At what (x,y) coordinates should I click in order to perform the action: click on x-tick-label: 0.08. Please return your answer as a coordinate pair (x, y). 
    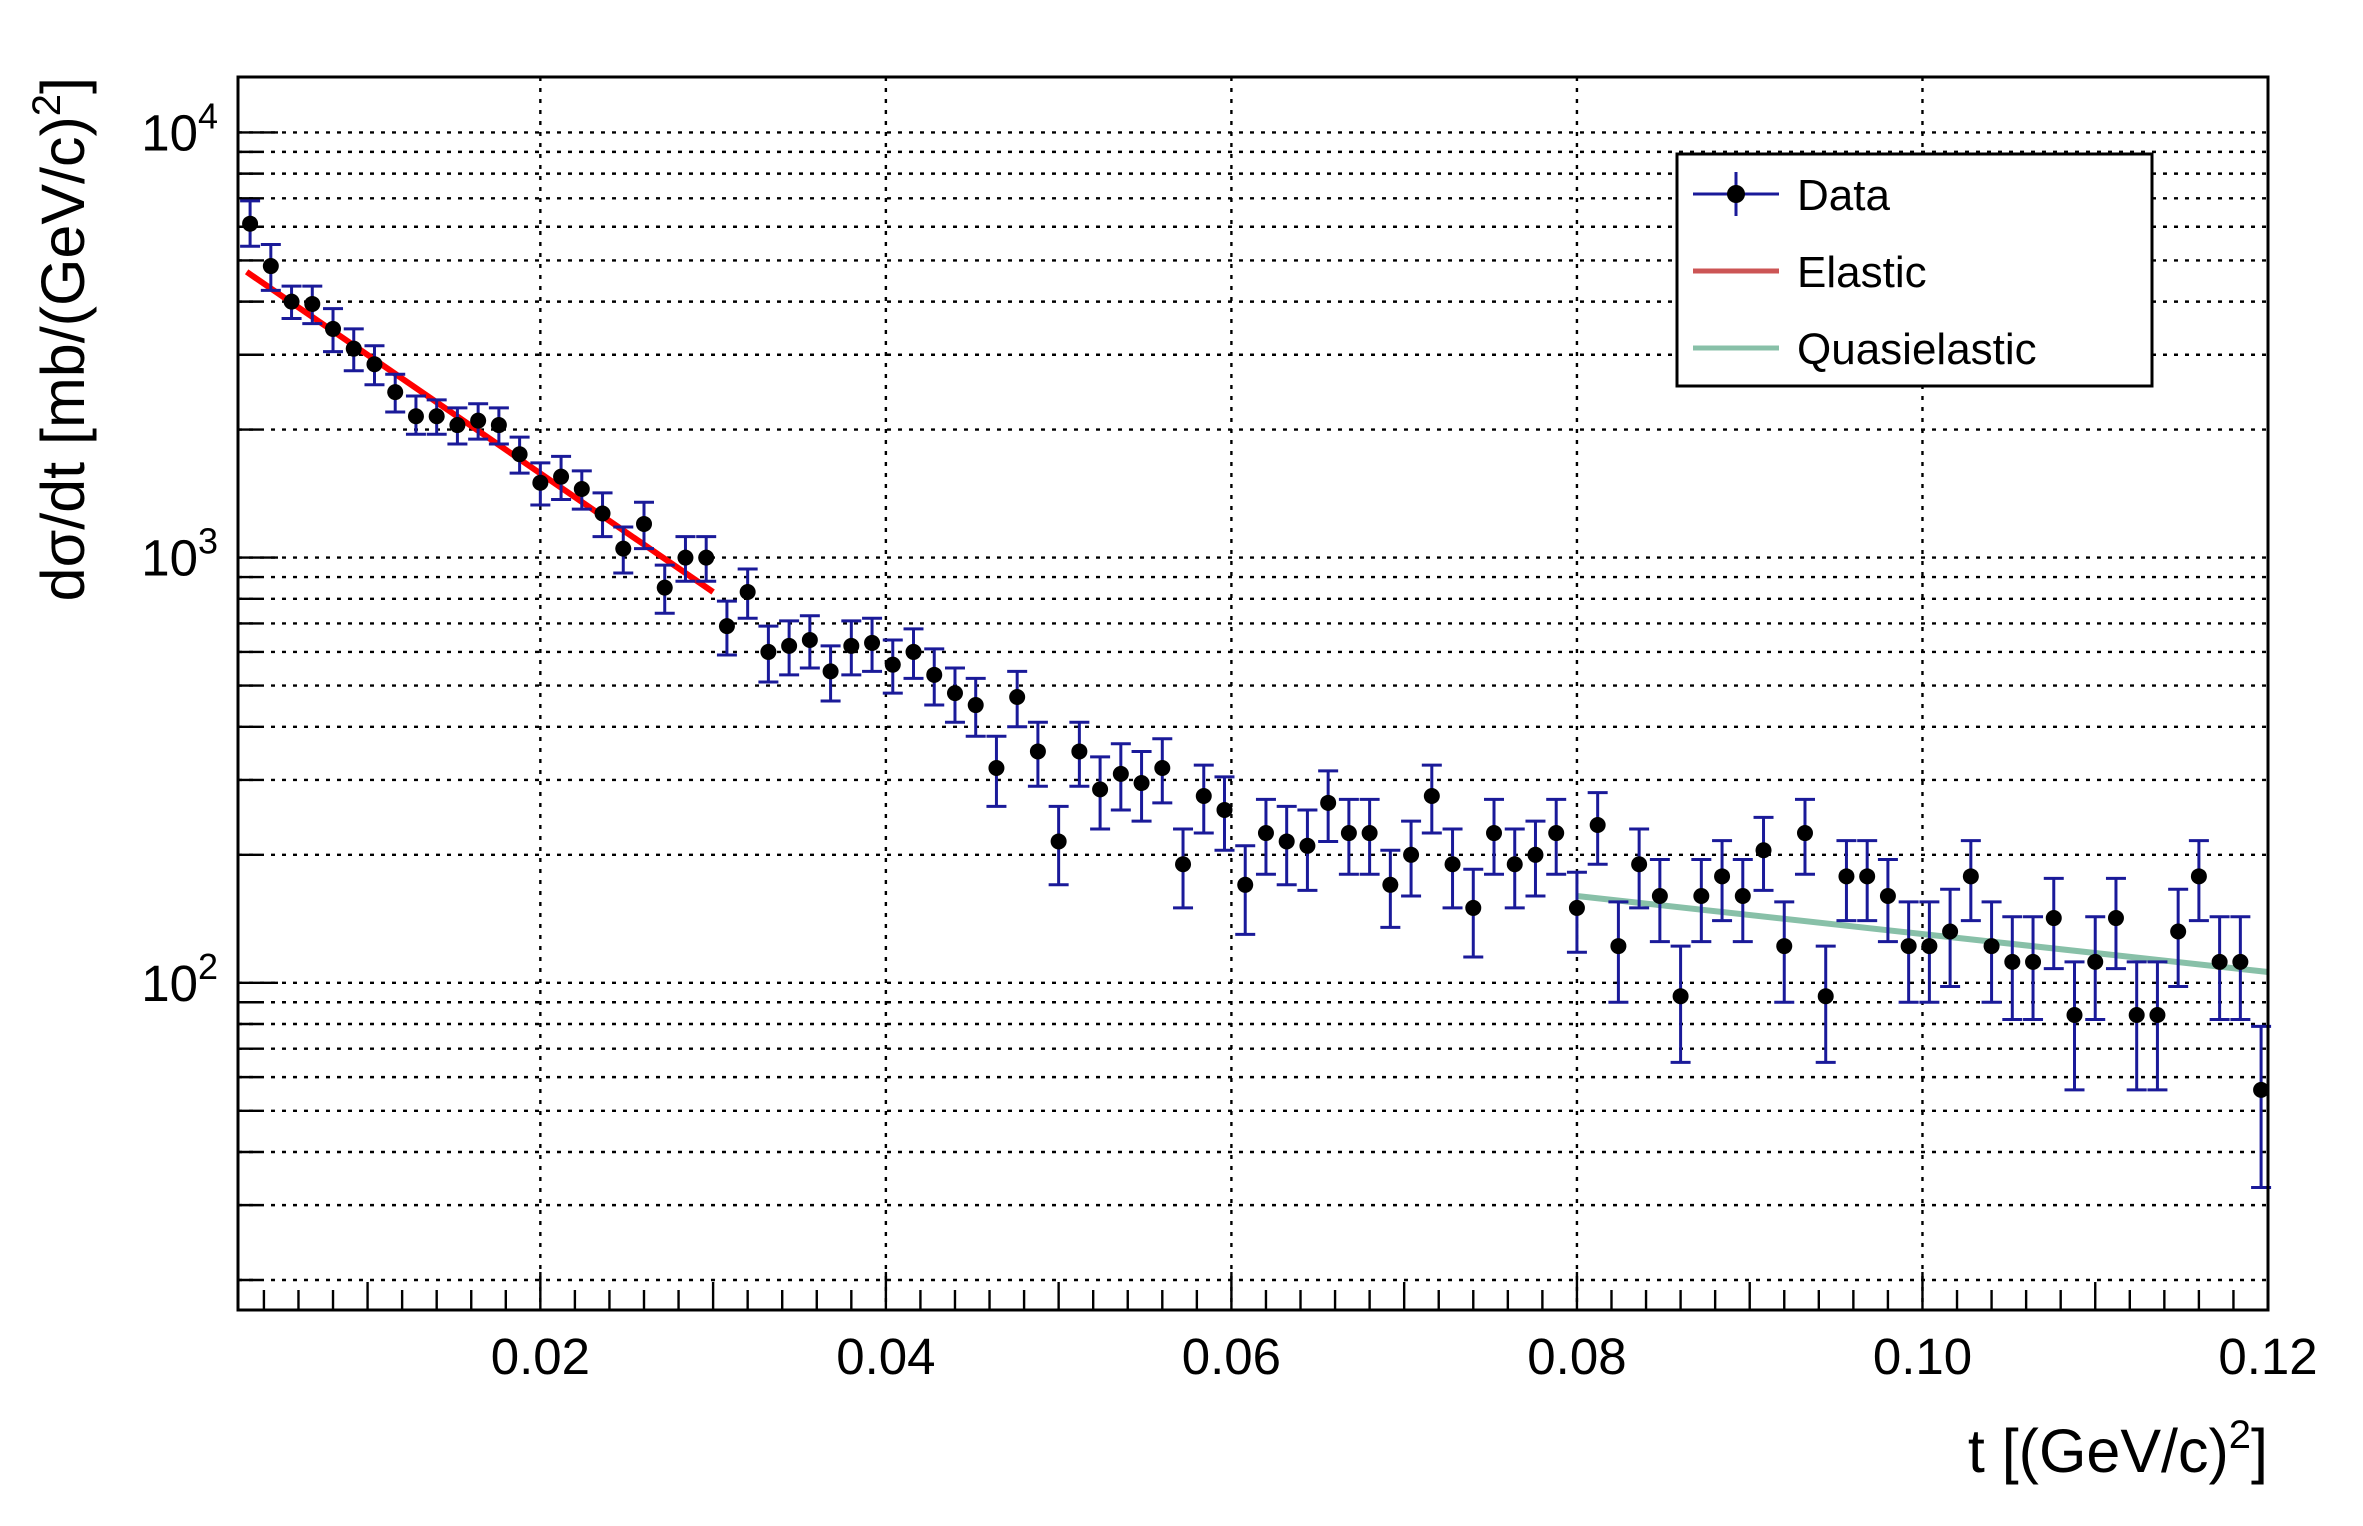
    Looking at the image, I should click on (1576, 1356).